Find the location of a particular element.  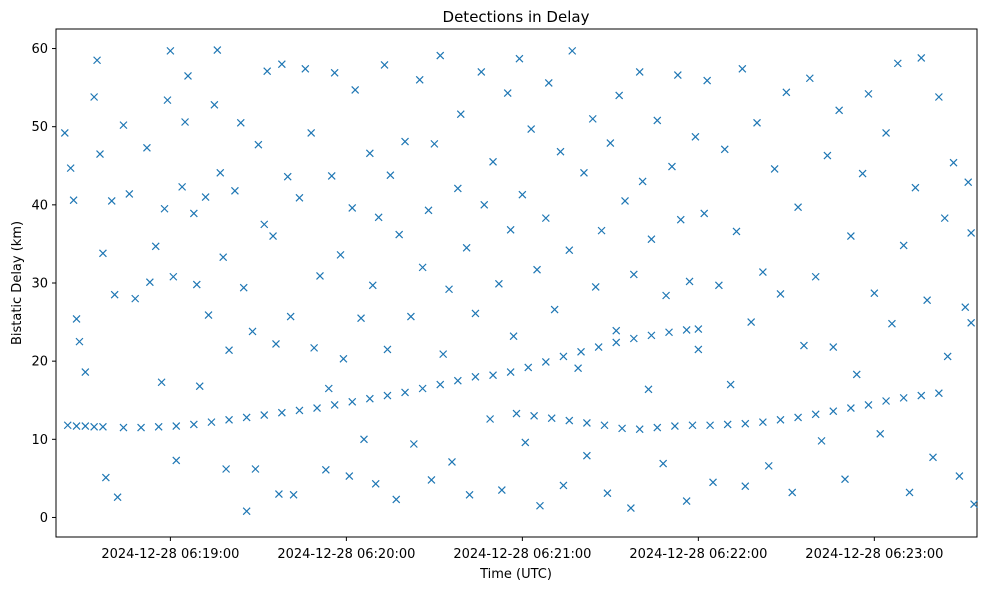

chart-title: Detections in Delay is located at coordinates (516, 17).